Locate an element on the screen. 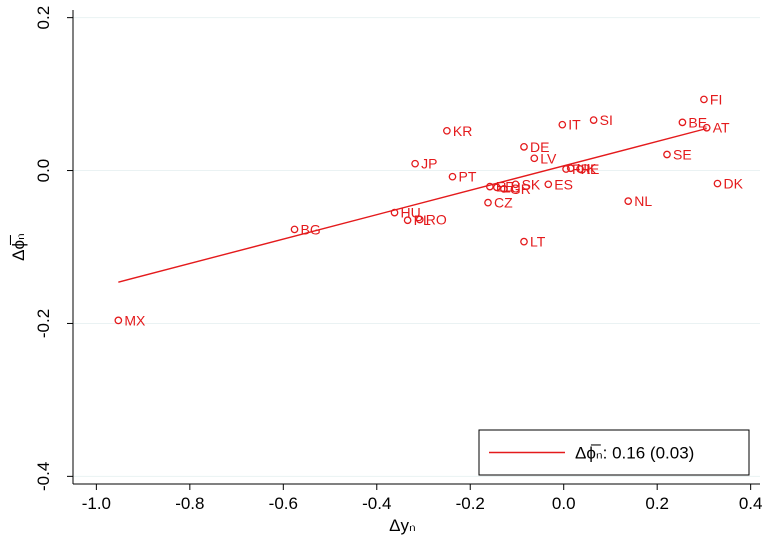 The height and width of the screenshot is (549, 768). point-label-se: SE is located at coordinates (682, 154).